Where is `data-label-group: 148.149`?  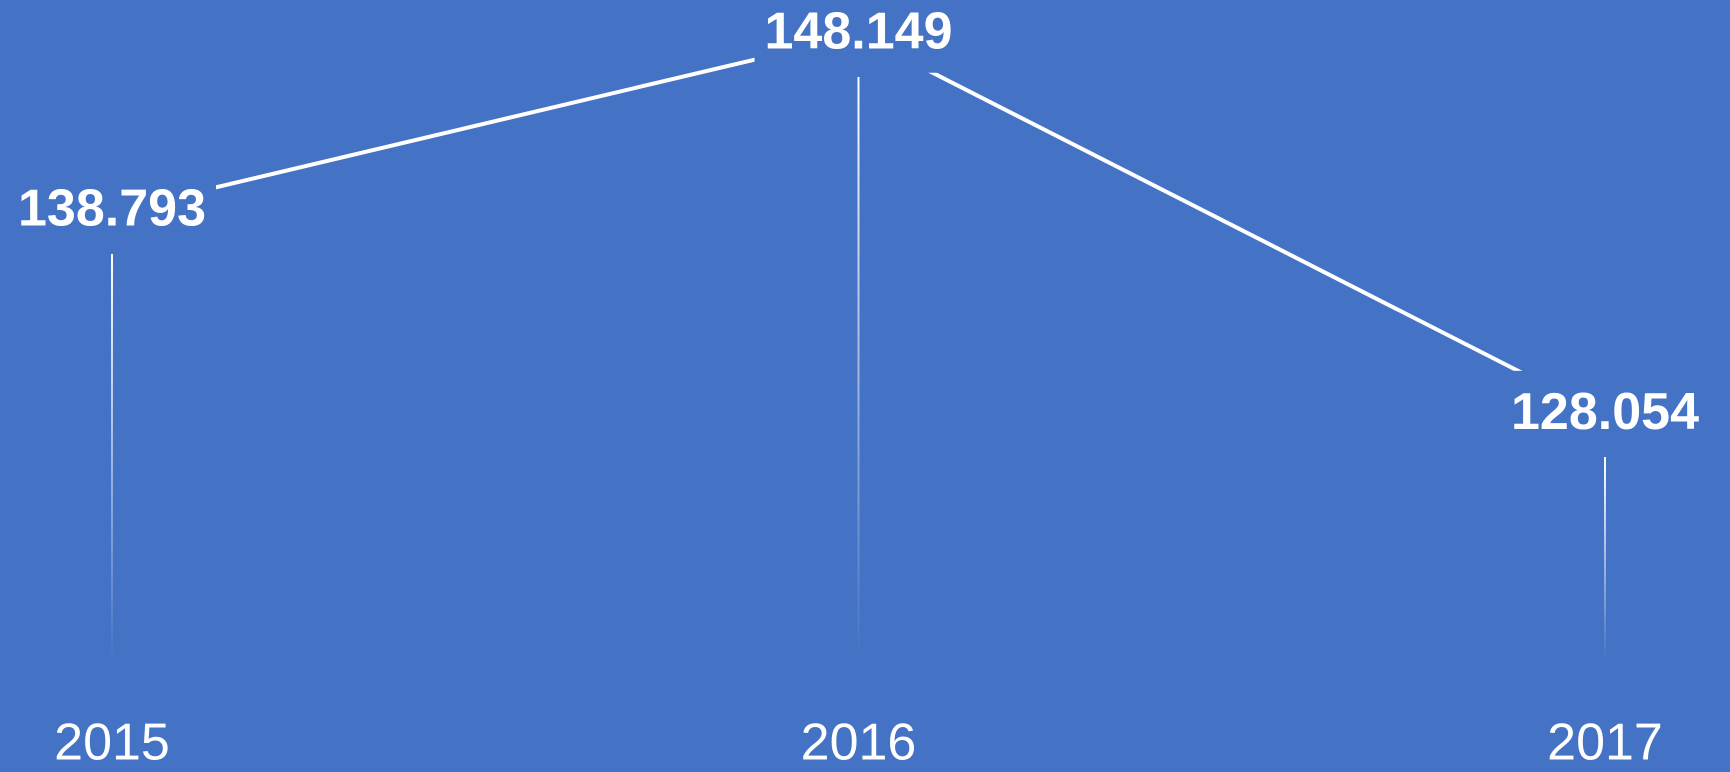 data-label-group: 148.149 is located at coordinates (858, 36).